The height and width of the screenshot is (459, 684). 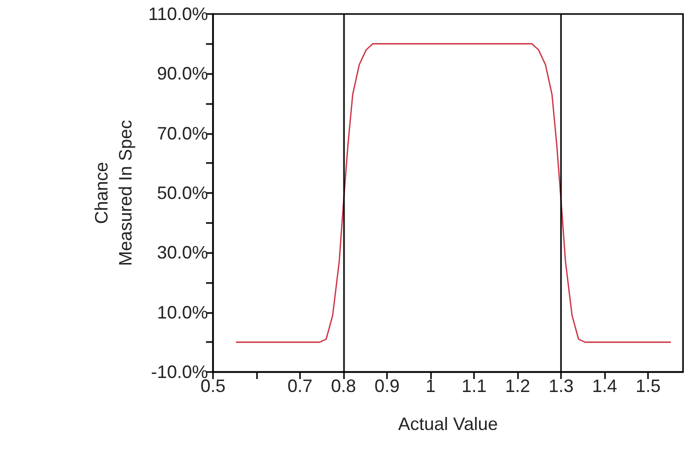 I want to click on x-axis-title: Actual Value, so click(x=448, y=424).